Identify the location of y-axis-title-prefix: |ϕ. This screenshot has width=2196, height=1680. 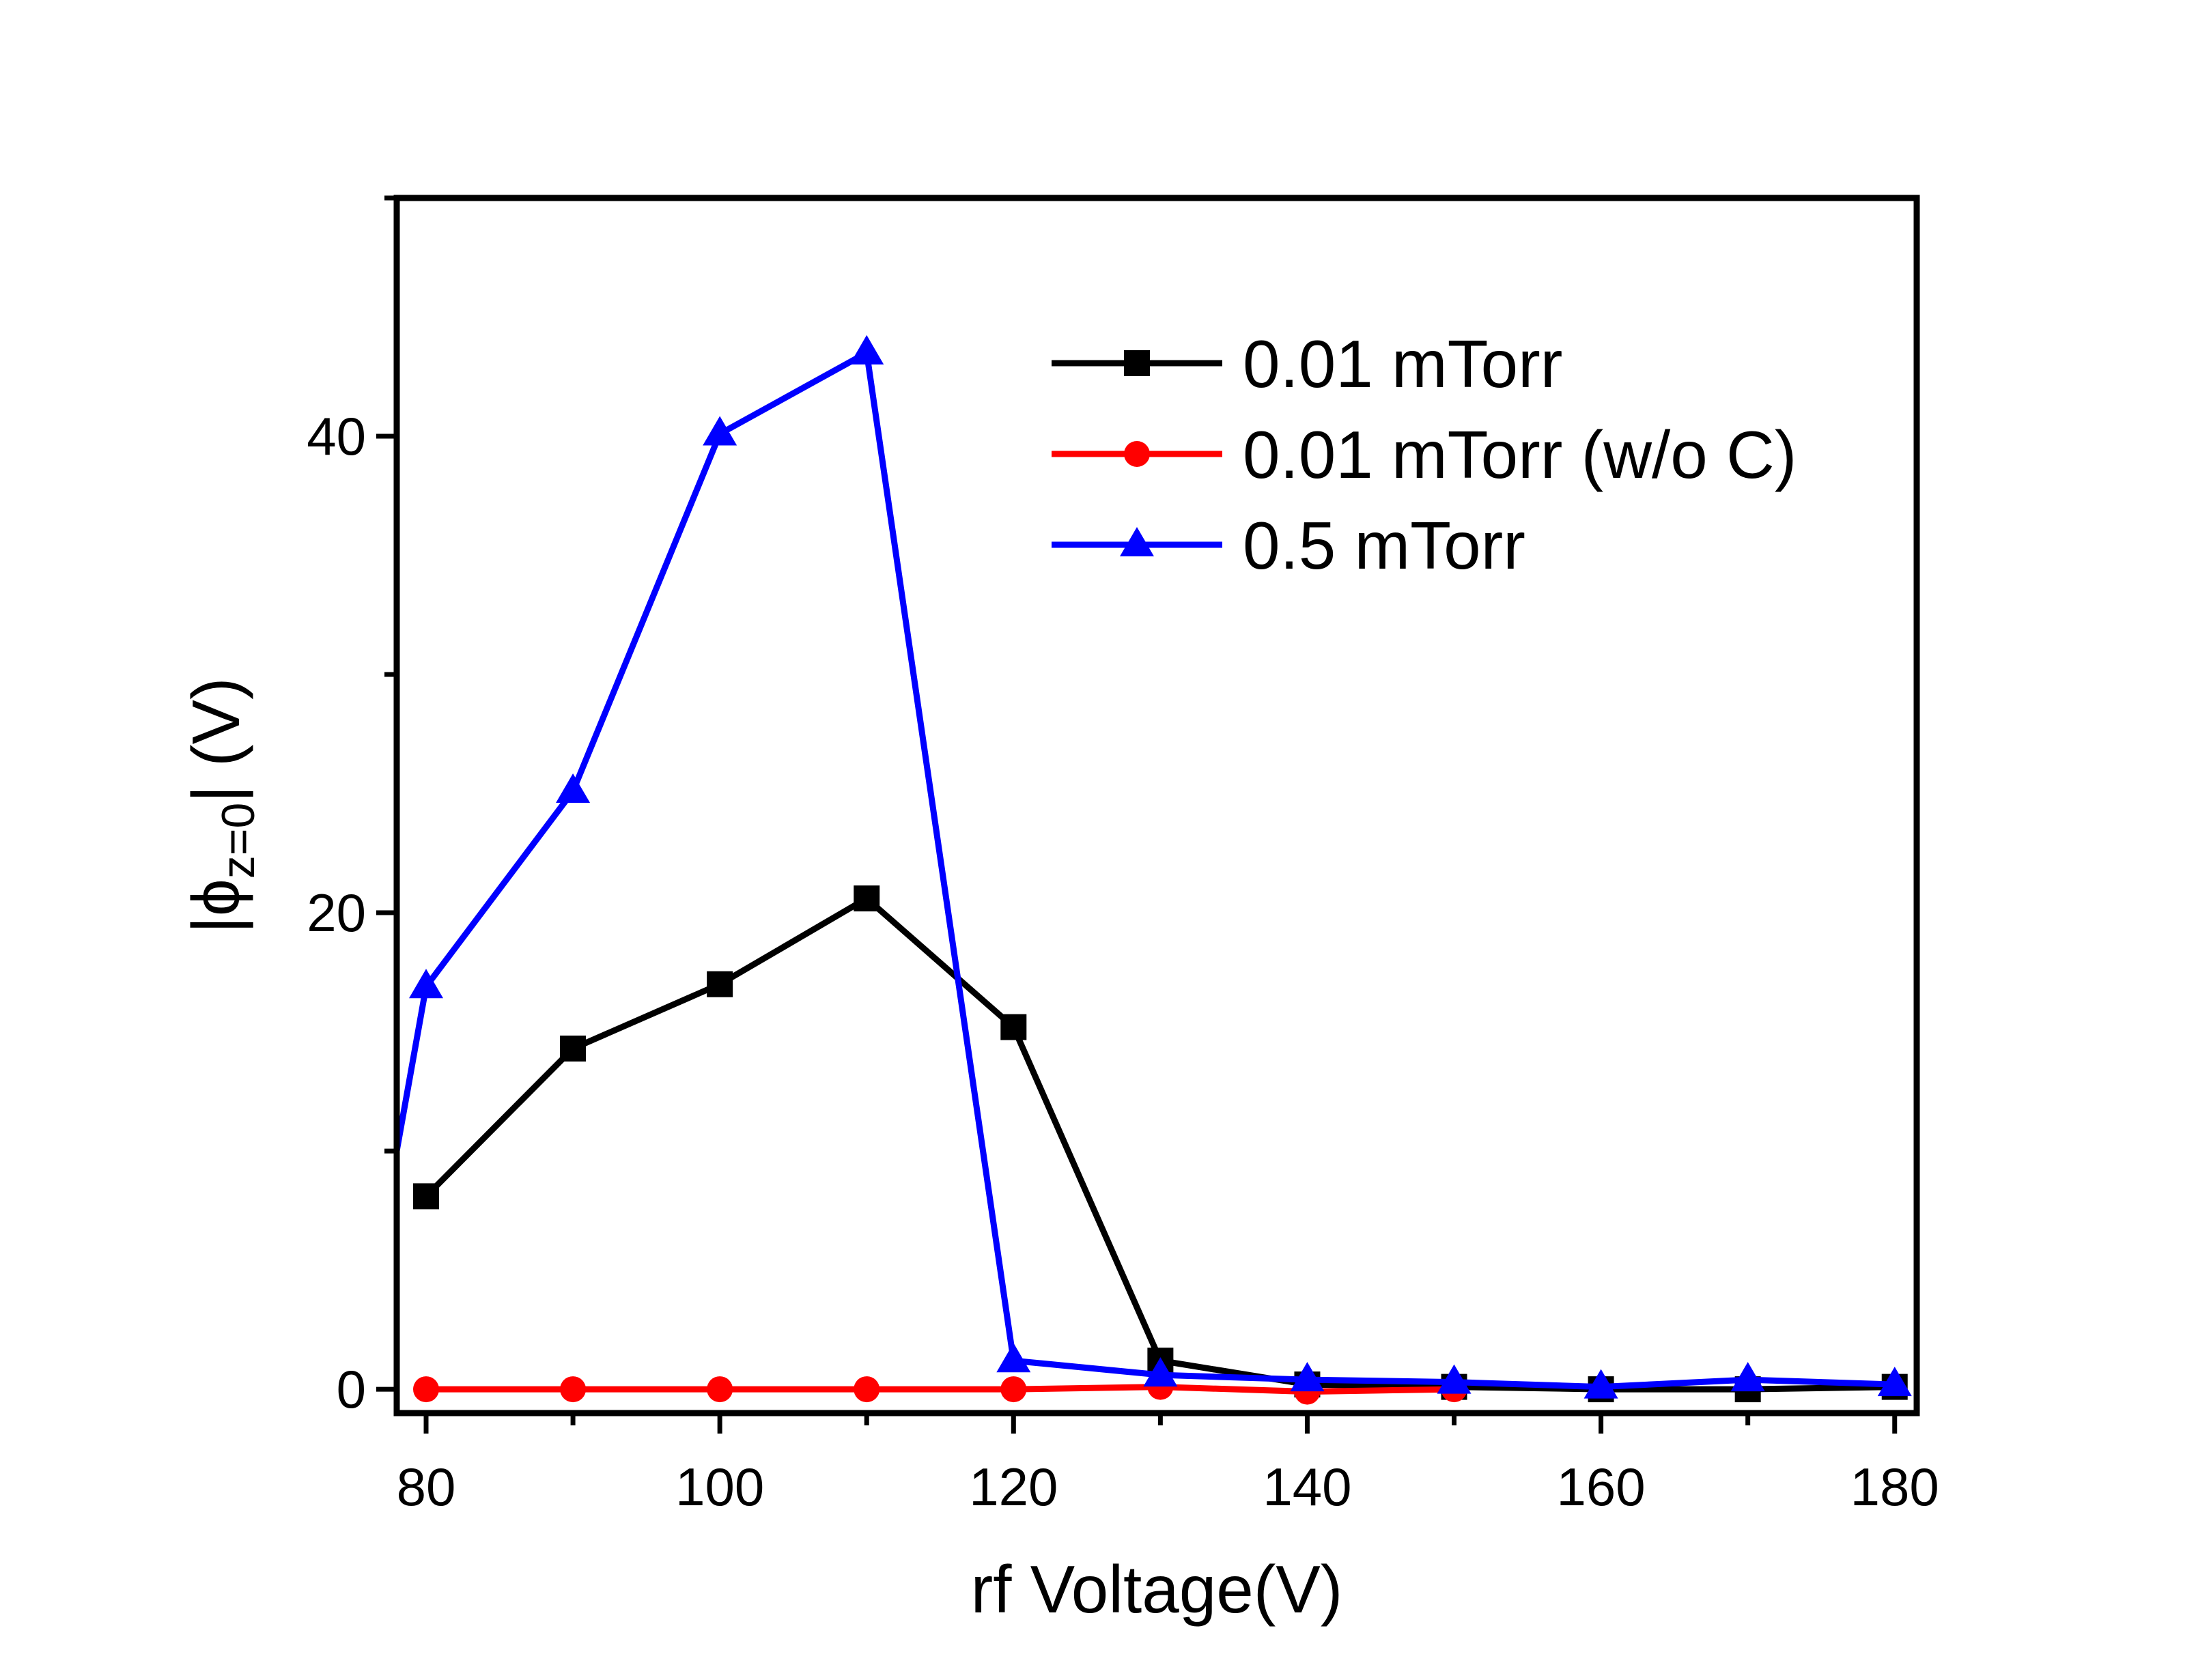
(215, 906).